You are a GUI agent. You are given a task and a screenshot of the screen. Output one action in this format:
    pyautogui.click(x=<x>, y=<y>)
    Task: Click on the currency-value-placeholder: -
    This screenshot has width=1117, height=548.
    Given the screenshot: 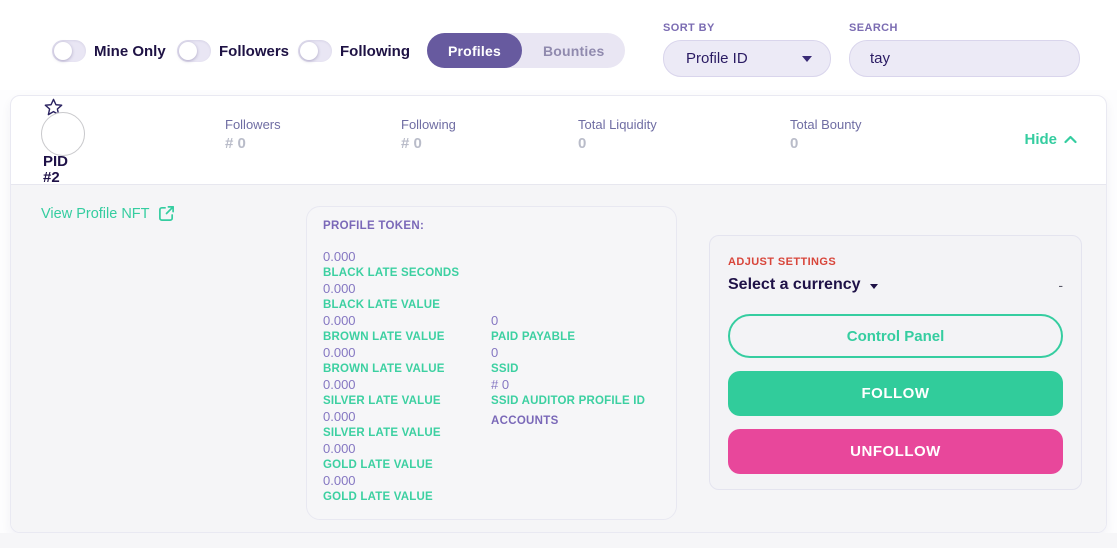 What is the action you would take?
    pyautogui.click(x=1060, y=285)
    